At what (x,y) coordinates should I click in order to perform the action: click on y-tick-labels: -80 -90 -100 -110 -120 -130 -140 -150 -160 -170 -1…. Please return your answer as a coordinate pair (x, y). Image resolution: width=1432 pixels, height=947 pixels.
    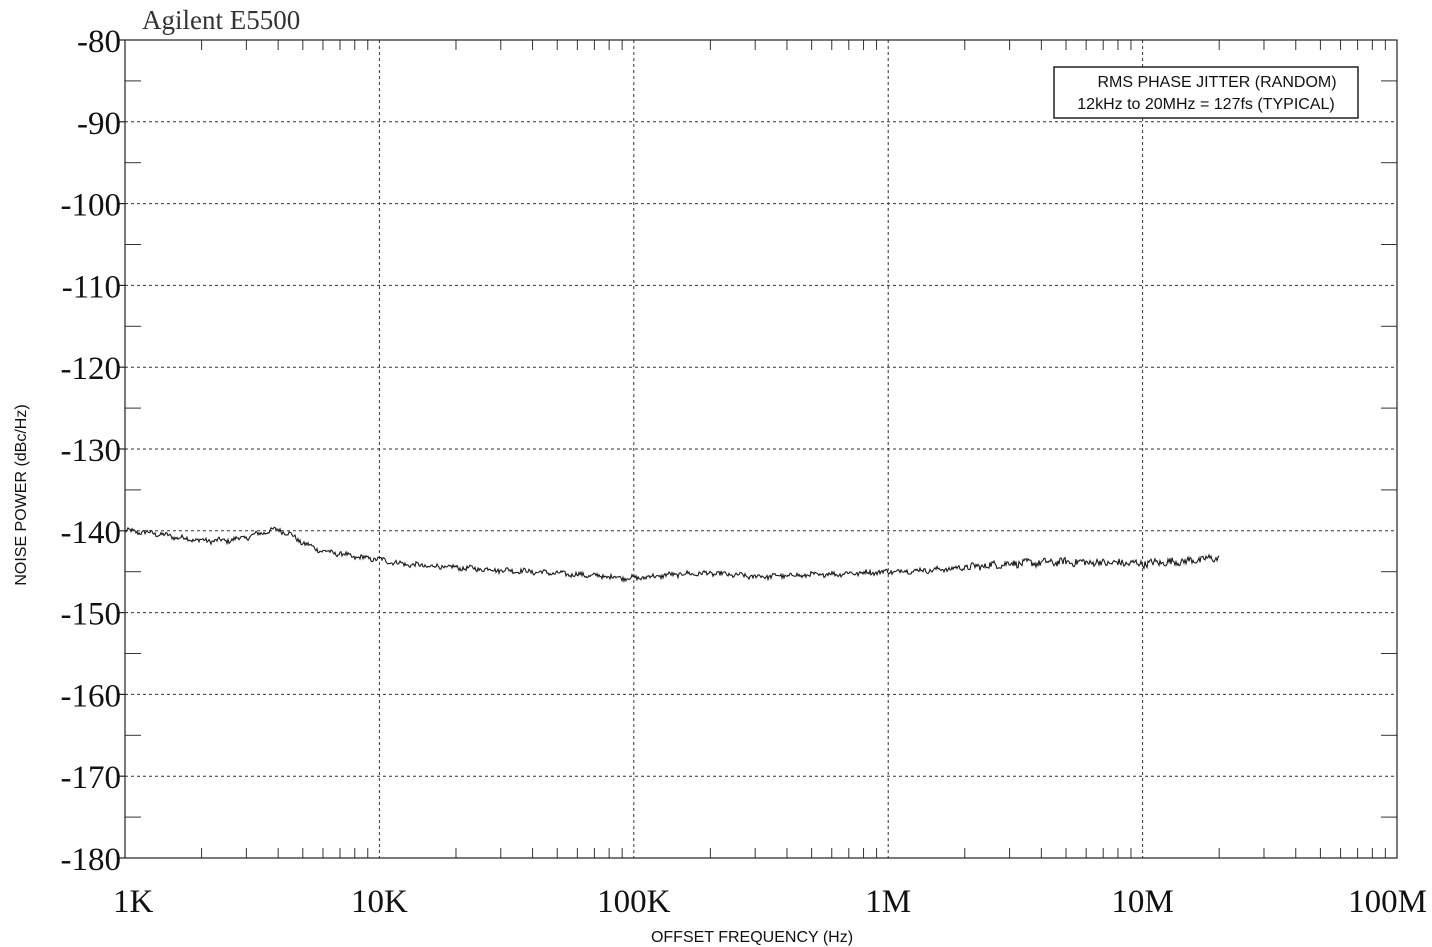
    Looking at the image, I should click on (91, 451).